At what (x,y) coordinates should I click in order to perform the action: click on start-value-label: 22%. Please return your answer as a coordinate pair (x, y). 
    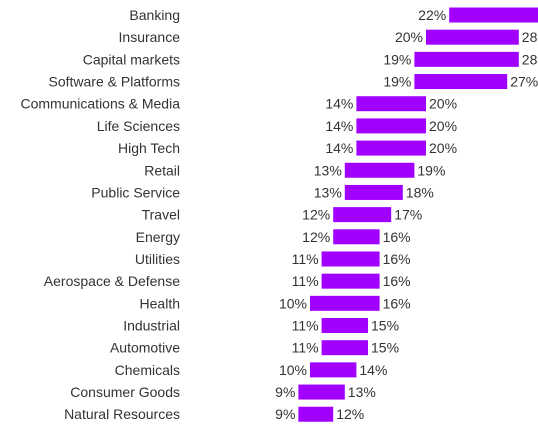
    Looking at the image, I should click on (432, 15).